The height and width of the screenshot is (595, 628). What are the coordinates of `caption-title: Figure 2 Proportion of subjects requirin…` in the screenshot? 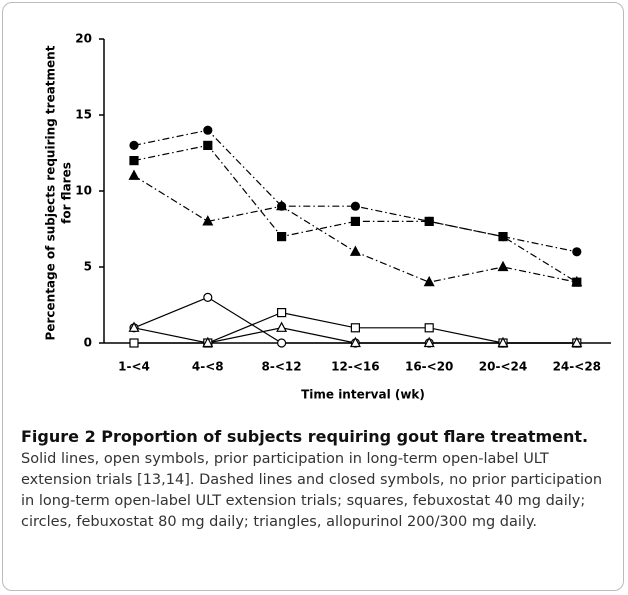 It's located at (305, 436).